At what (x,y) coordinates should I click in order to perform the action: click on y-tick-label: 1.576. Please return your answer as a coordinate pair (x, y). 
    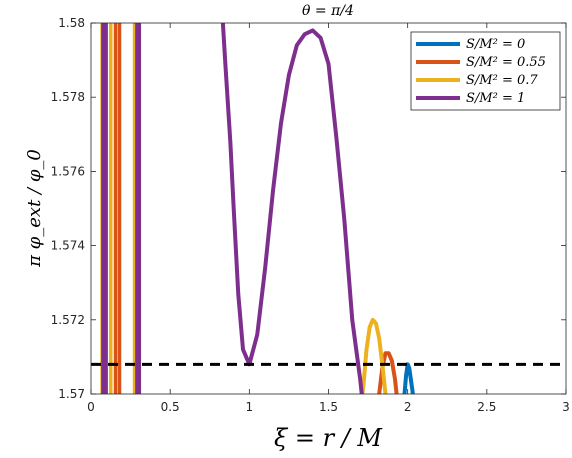
    Looking at the image, I should click on (68, 171).